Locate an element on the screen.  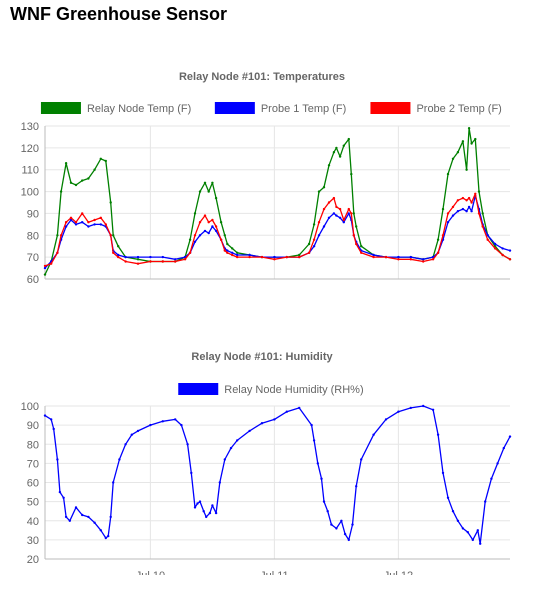
humidity-legend-item-1: Relay Node Humidity (RH%) is located at coordinates (271, 389).